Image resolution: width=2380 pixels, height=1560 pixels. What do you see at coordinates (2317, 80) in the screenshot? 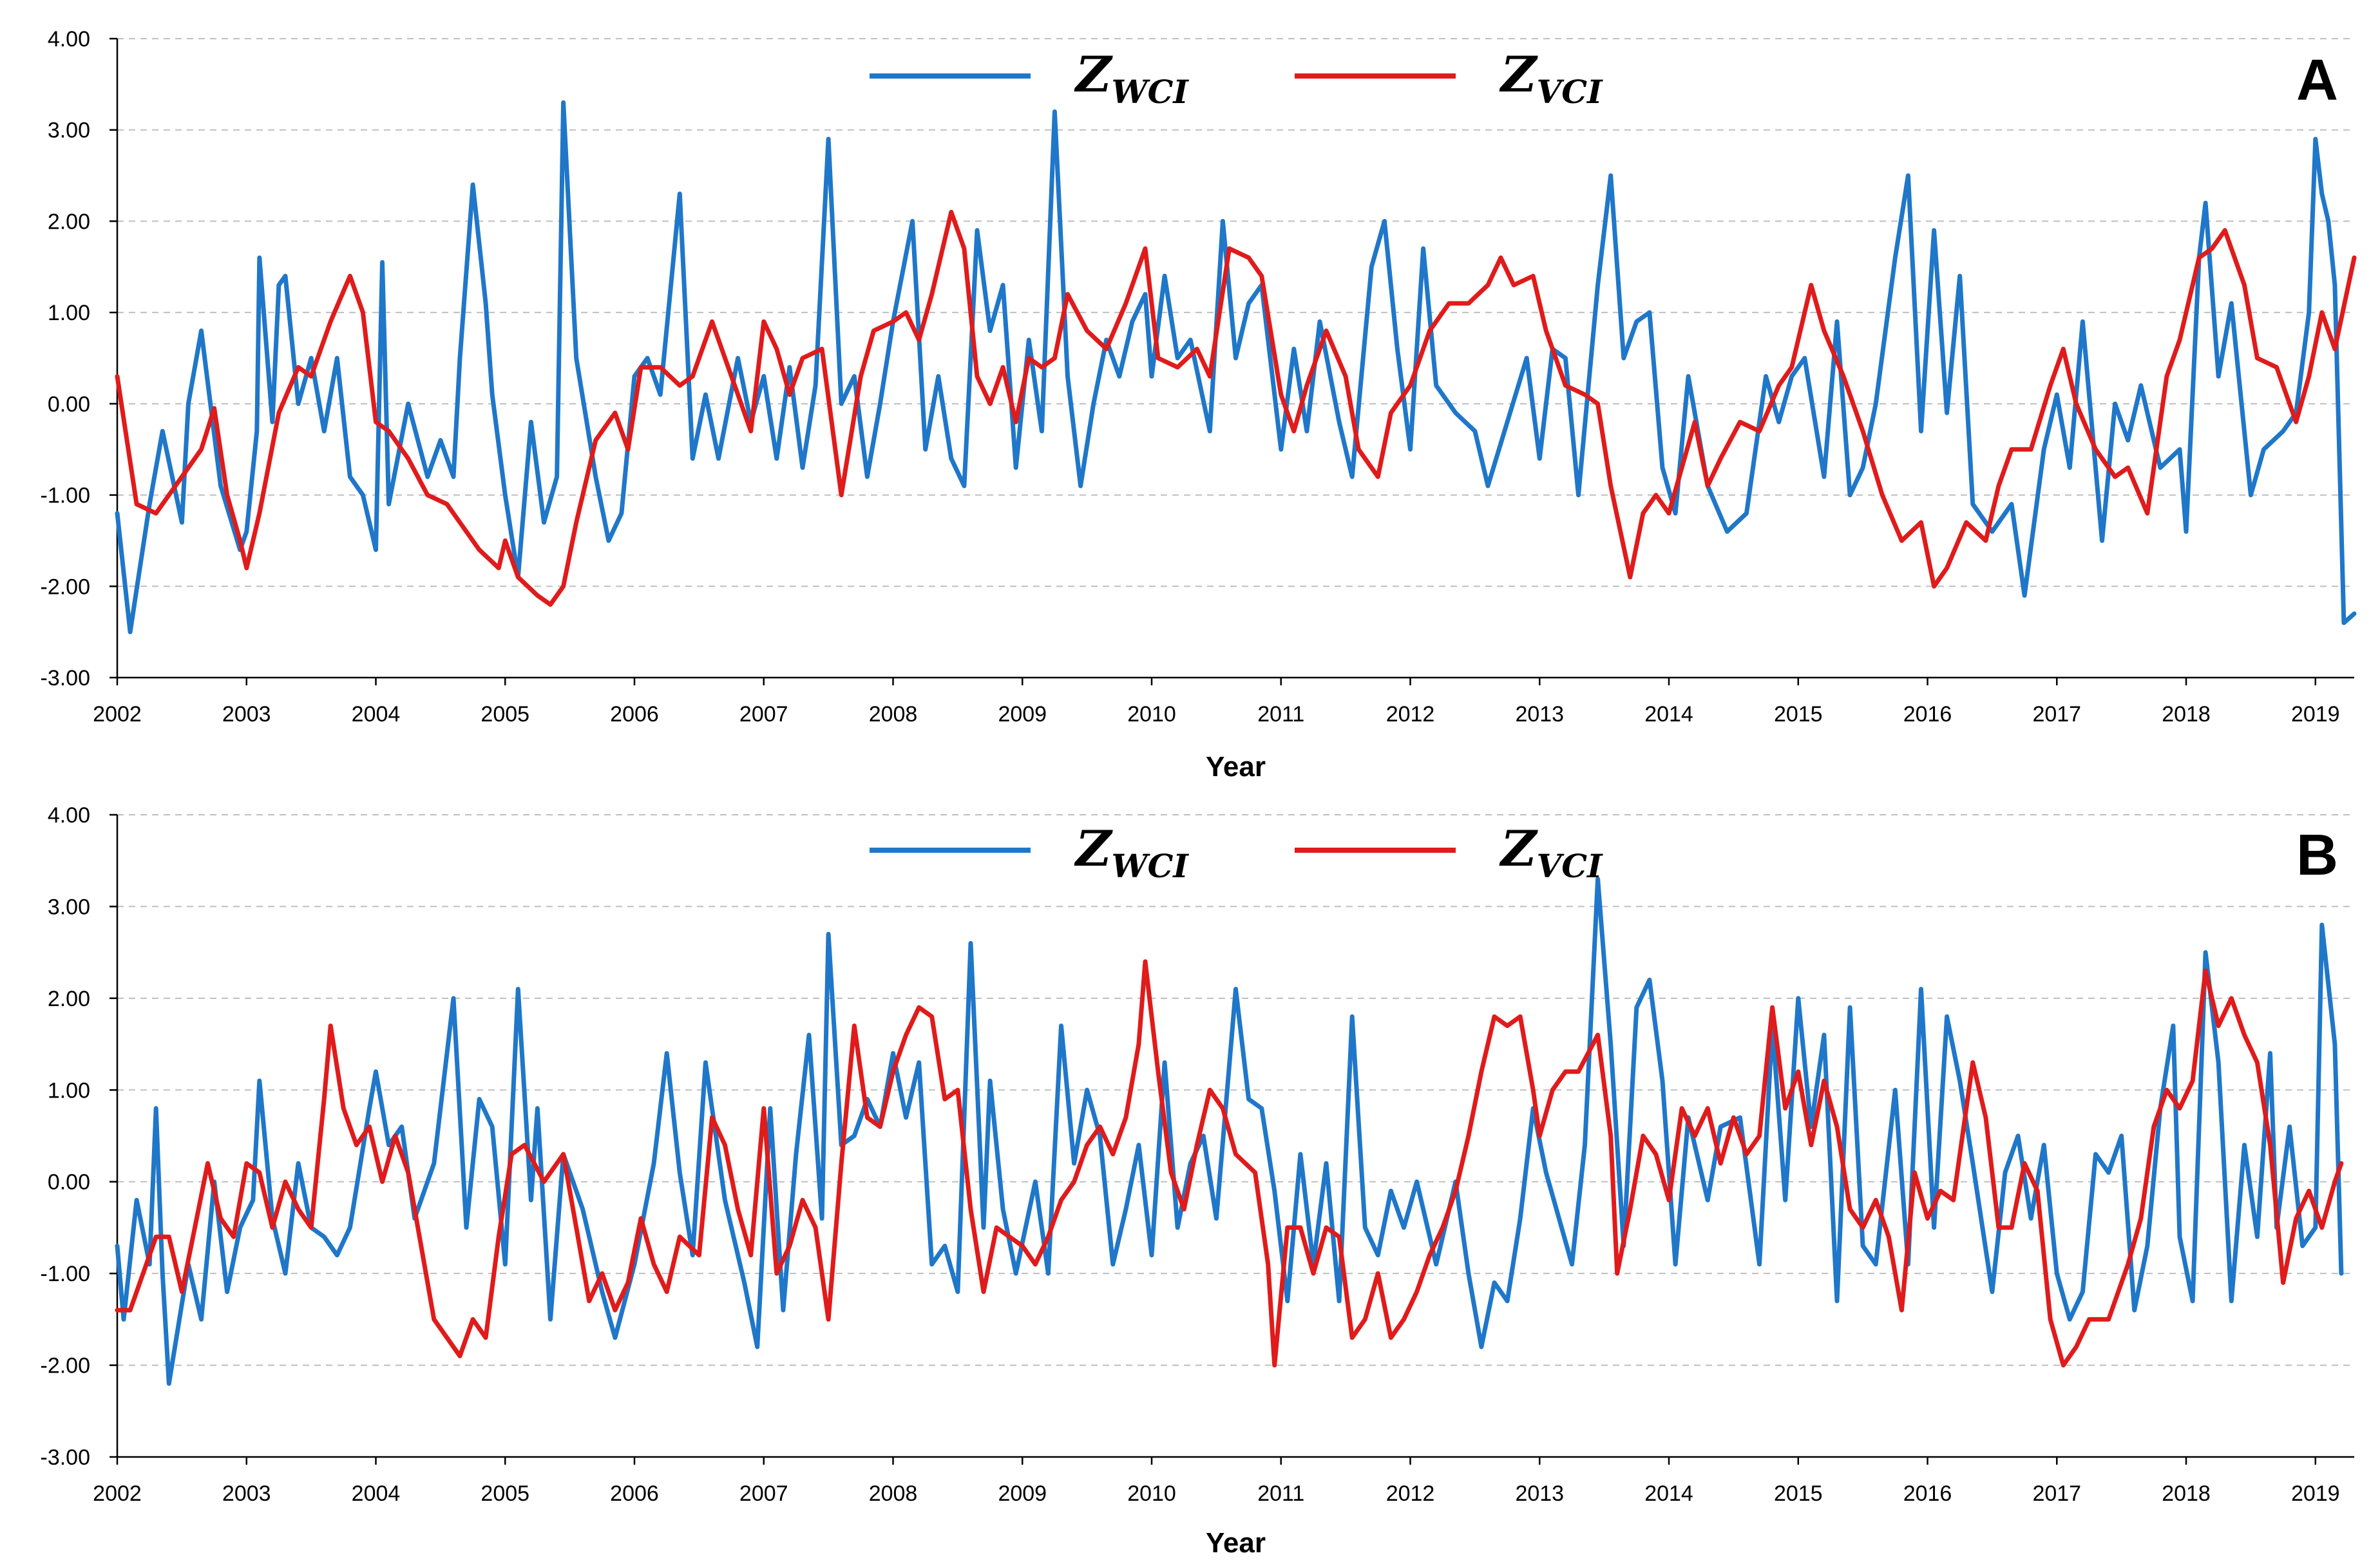
I see `panel-label: A` at bounding box center [2317, 80].